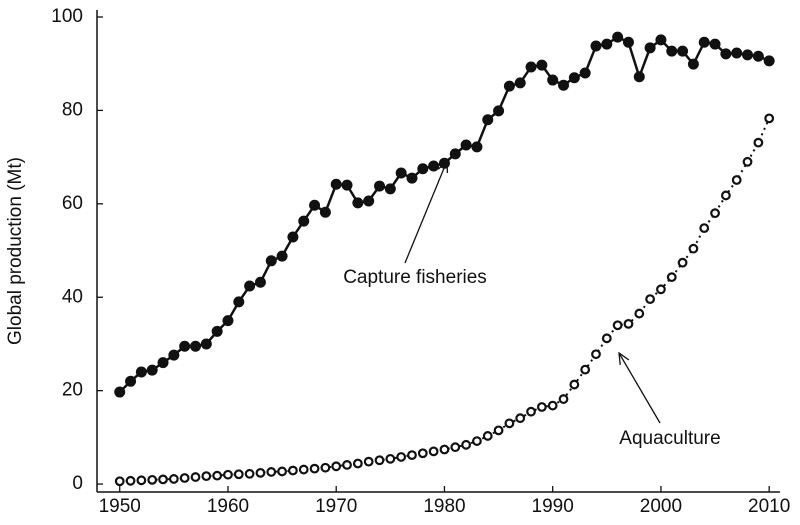 The width and height of the screenshot is (800, 525). What do you see at coordinates (72, 390) in the screenshot?
I see `y-tick-label: 20` at bounding box center [72, 390].